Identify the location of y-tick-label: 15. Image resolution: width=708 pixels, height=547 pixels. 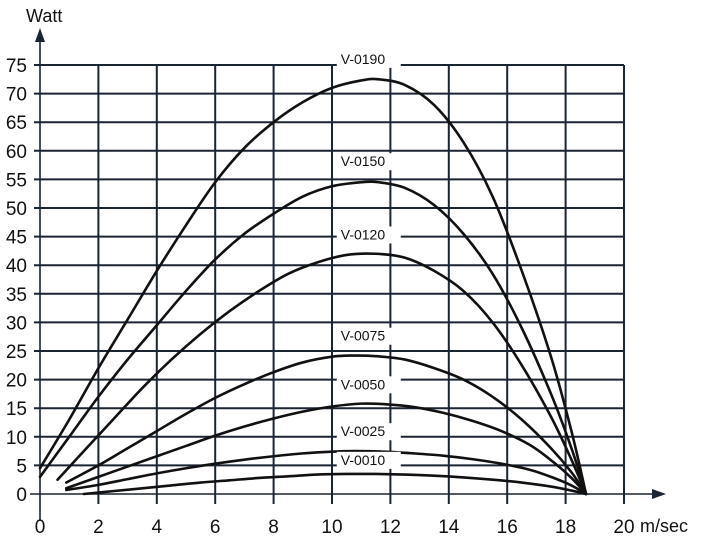
(16, 409).